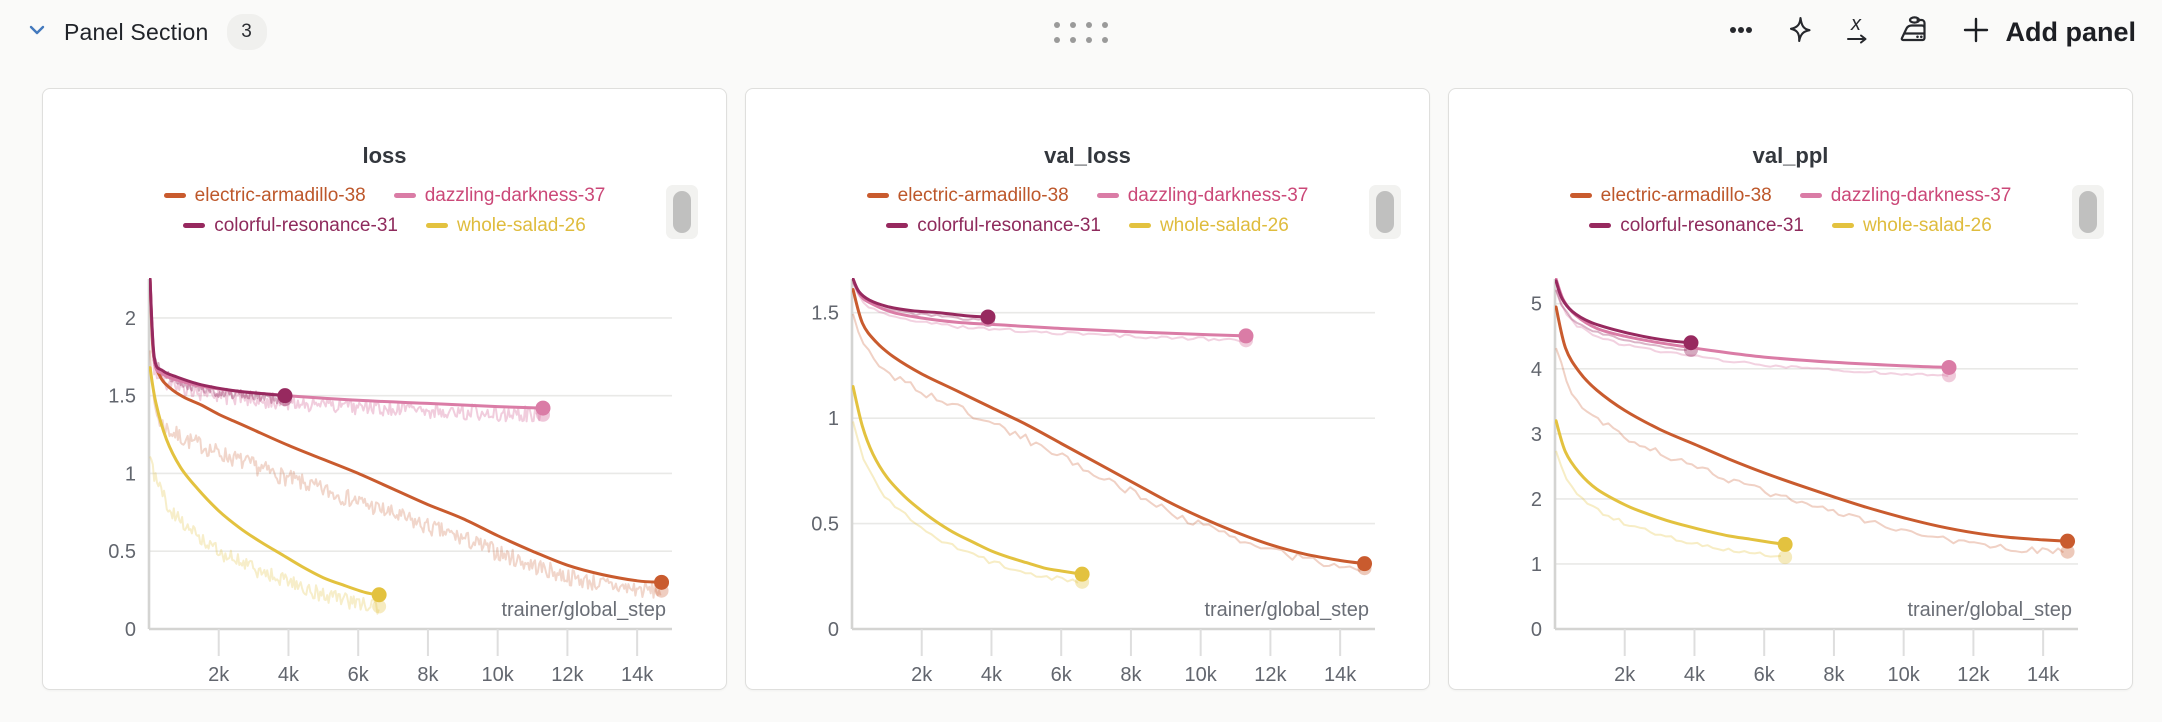 This screenshot has width=2162, height=722. What do you see at coordinates (1856, 24) in the screenshot?
I see `svg-text: x` at bounding box center [1856, 24].